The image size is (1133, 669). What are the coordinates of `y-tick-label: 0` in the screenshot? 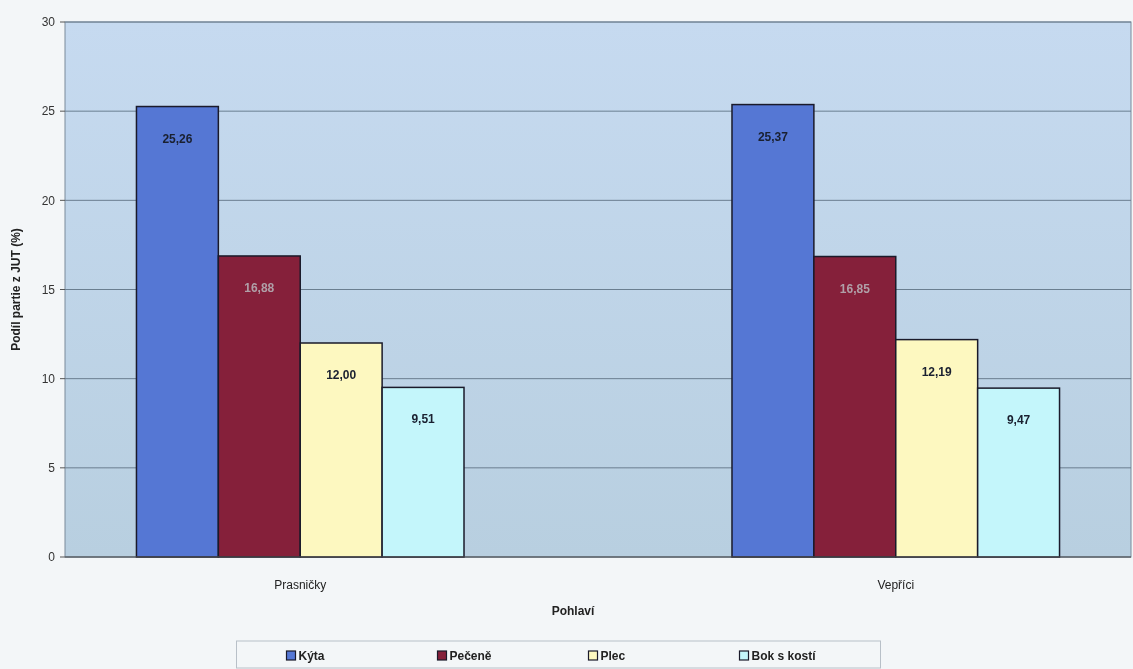 It's located at (52, 557).